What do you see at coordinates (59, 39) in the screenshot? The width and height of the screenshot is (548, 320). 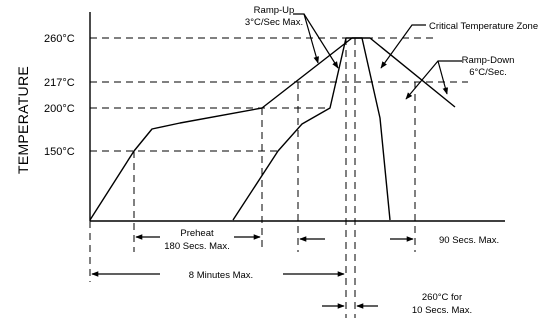 I see `tick-label-260: 260°C` at bounding box center [59, 39].